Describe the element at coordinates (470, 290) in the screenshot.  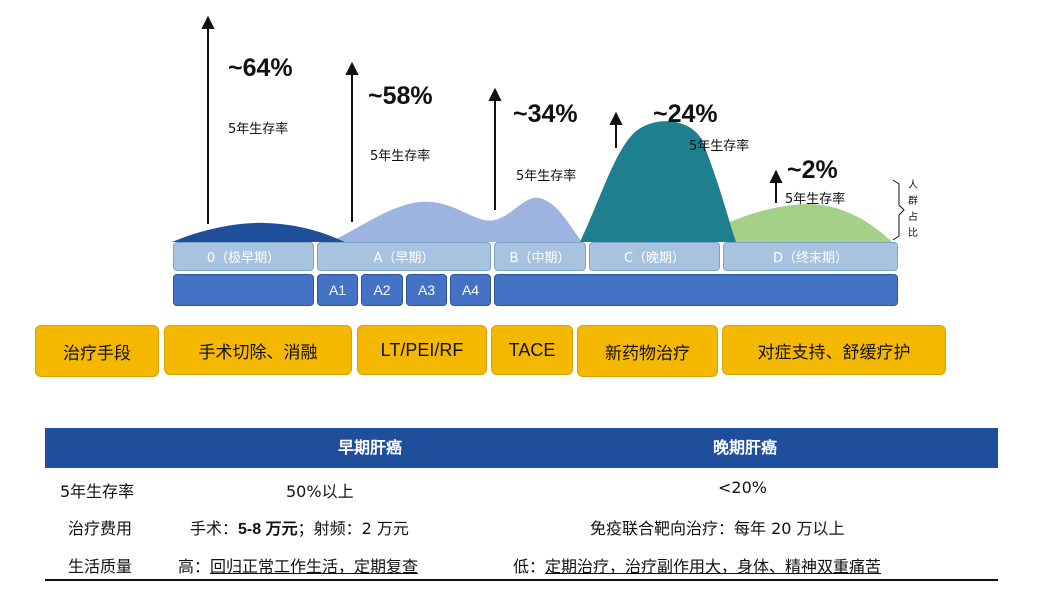
I see `substage-a4: A4` at that location.